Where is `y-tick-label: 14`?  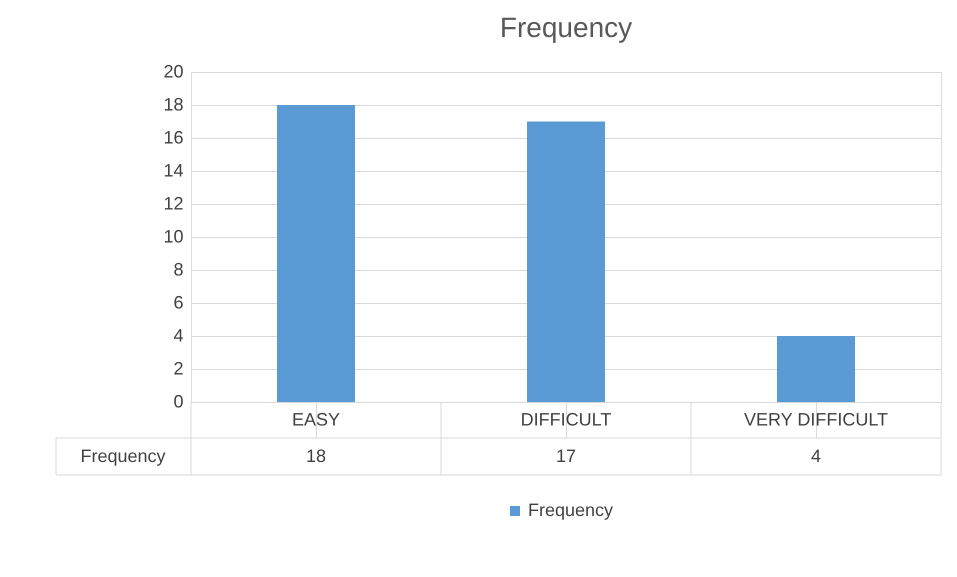
y-tick-label: 14 is located at coordinates (173, 170).